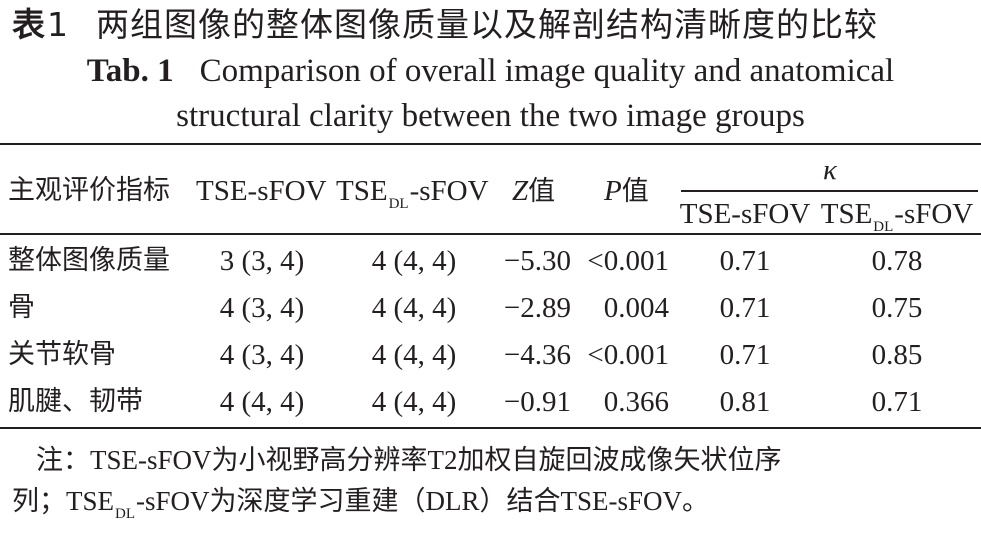 This screenshot has height=534, width=981. What do you see at coordinates (897, 402) in the screenshot?
I see `row-kappa-tsedl: 0.71` at bounding box center [897, 402].